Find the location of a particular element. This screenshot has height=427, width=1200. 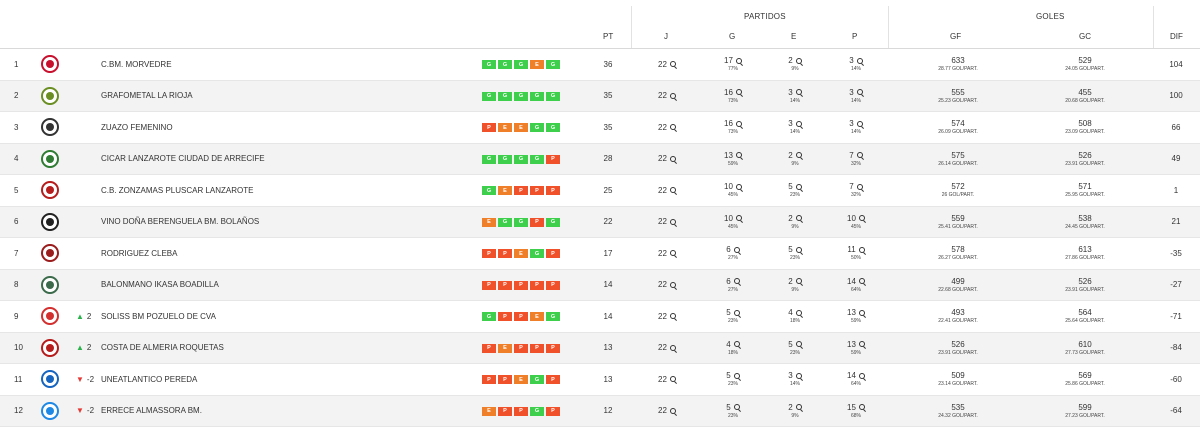

team-name: C.B. ZONZAMAS PLUSCAR LANZAROTE is located at coordinates (177, 190).